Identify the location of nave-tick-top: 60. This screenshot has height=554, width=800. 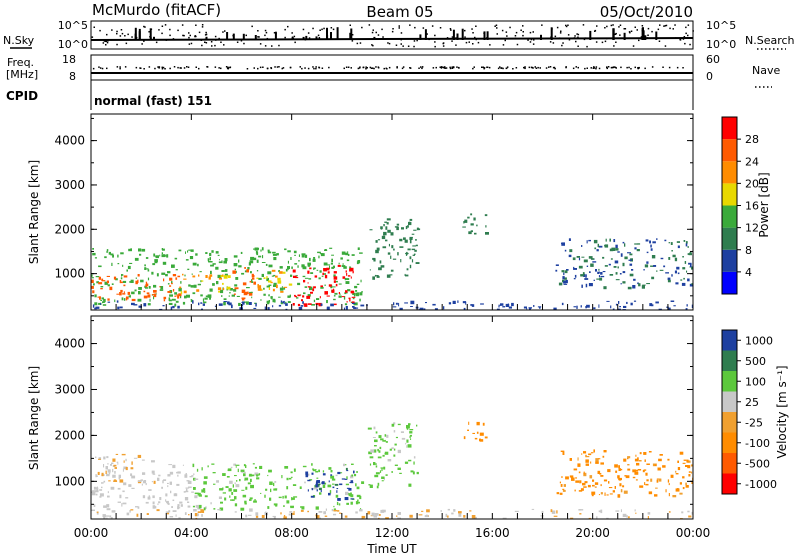
(713, 59).